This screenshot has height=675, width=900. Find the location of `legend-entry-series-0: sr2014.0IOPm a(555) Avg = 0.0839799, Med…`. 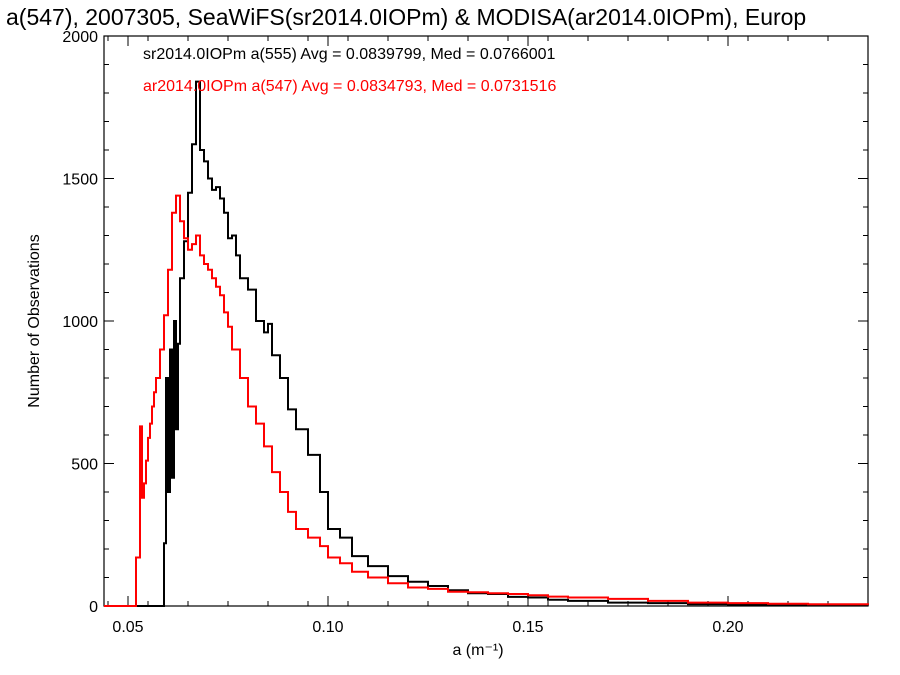

legend-entry-series-0: sr2014.0IOPm a(555) Avg = 0.0839799, Med… is located at coordinates (349, 54).